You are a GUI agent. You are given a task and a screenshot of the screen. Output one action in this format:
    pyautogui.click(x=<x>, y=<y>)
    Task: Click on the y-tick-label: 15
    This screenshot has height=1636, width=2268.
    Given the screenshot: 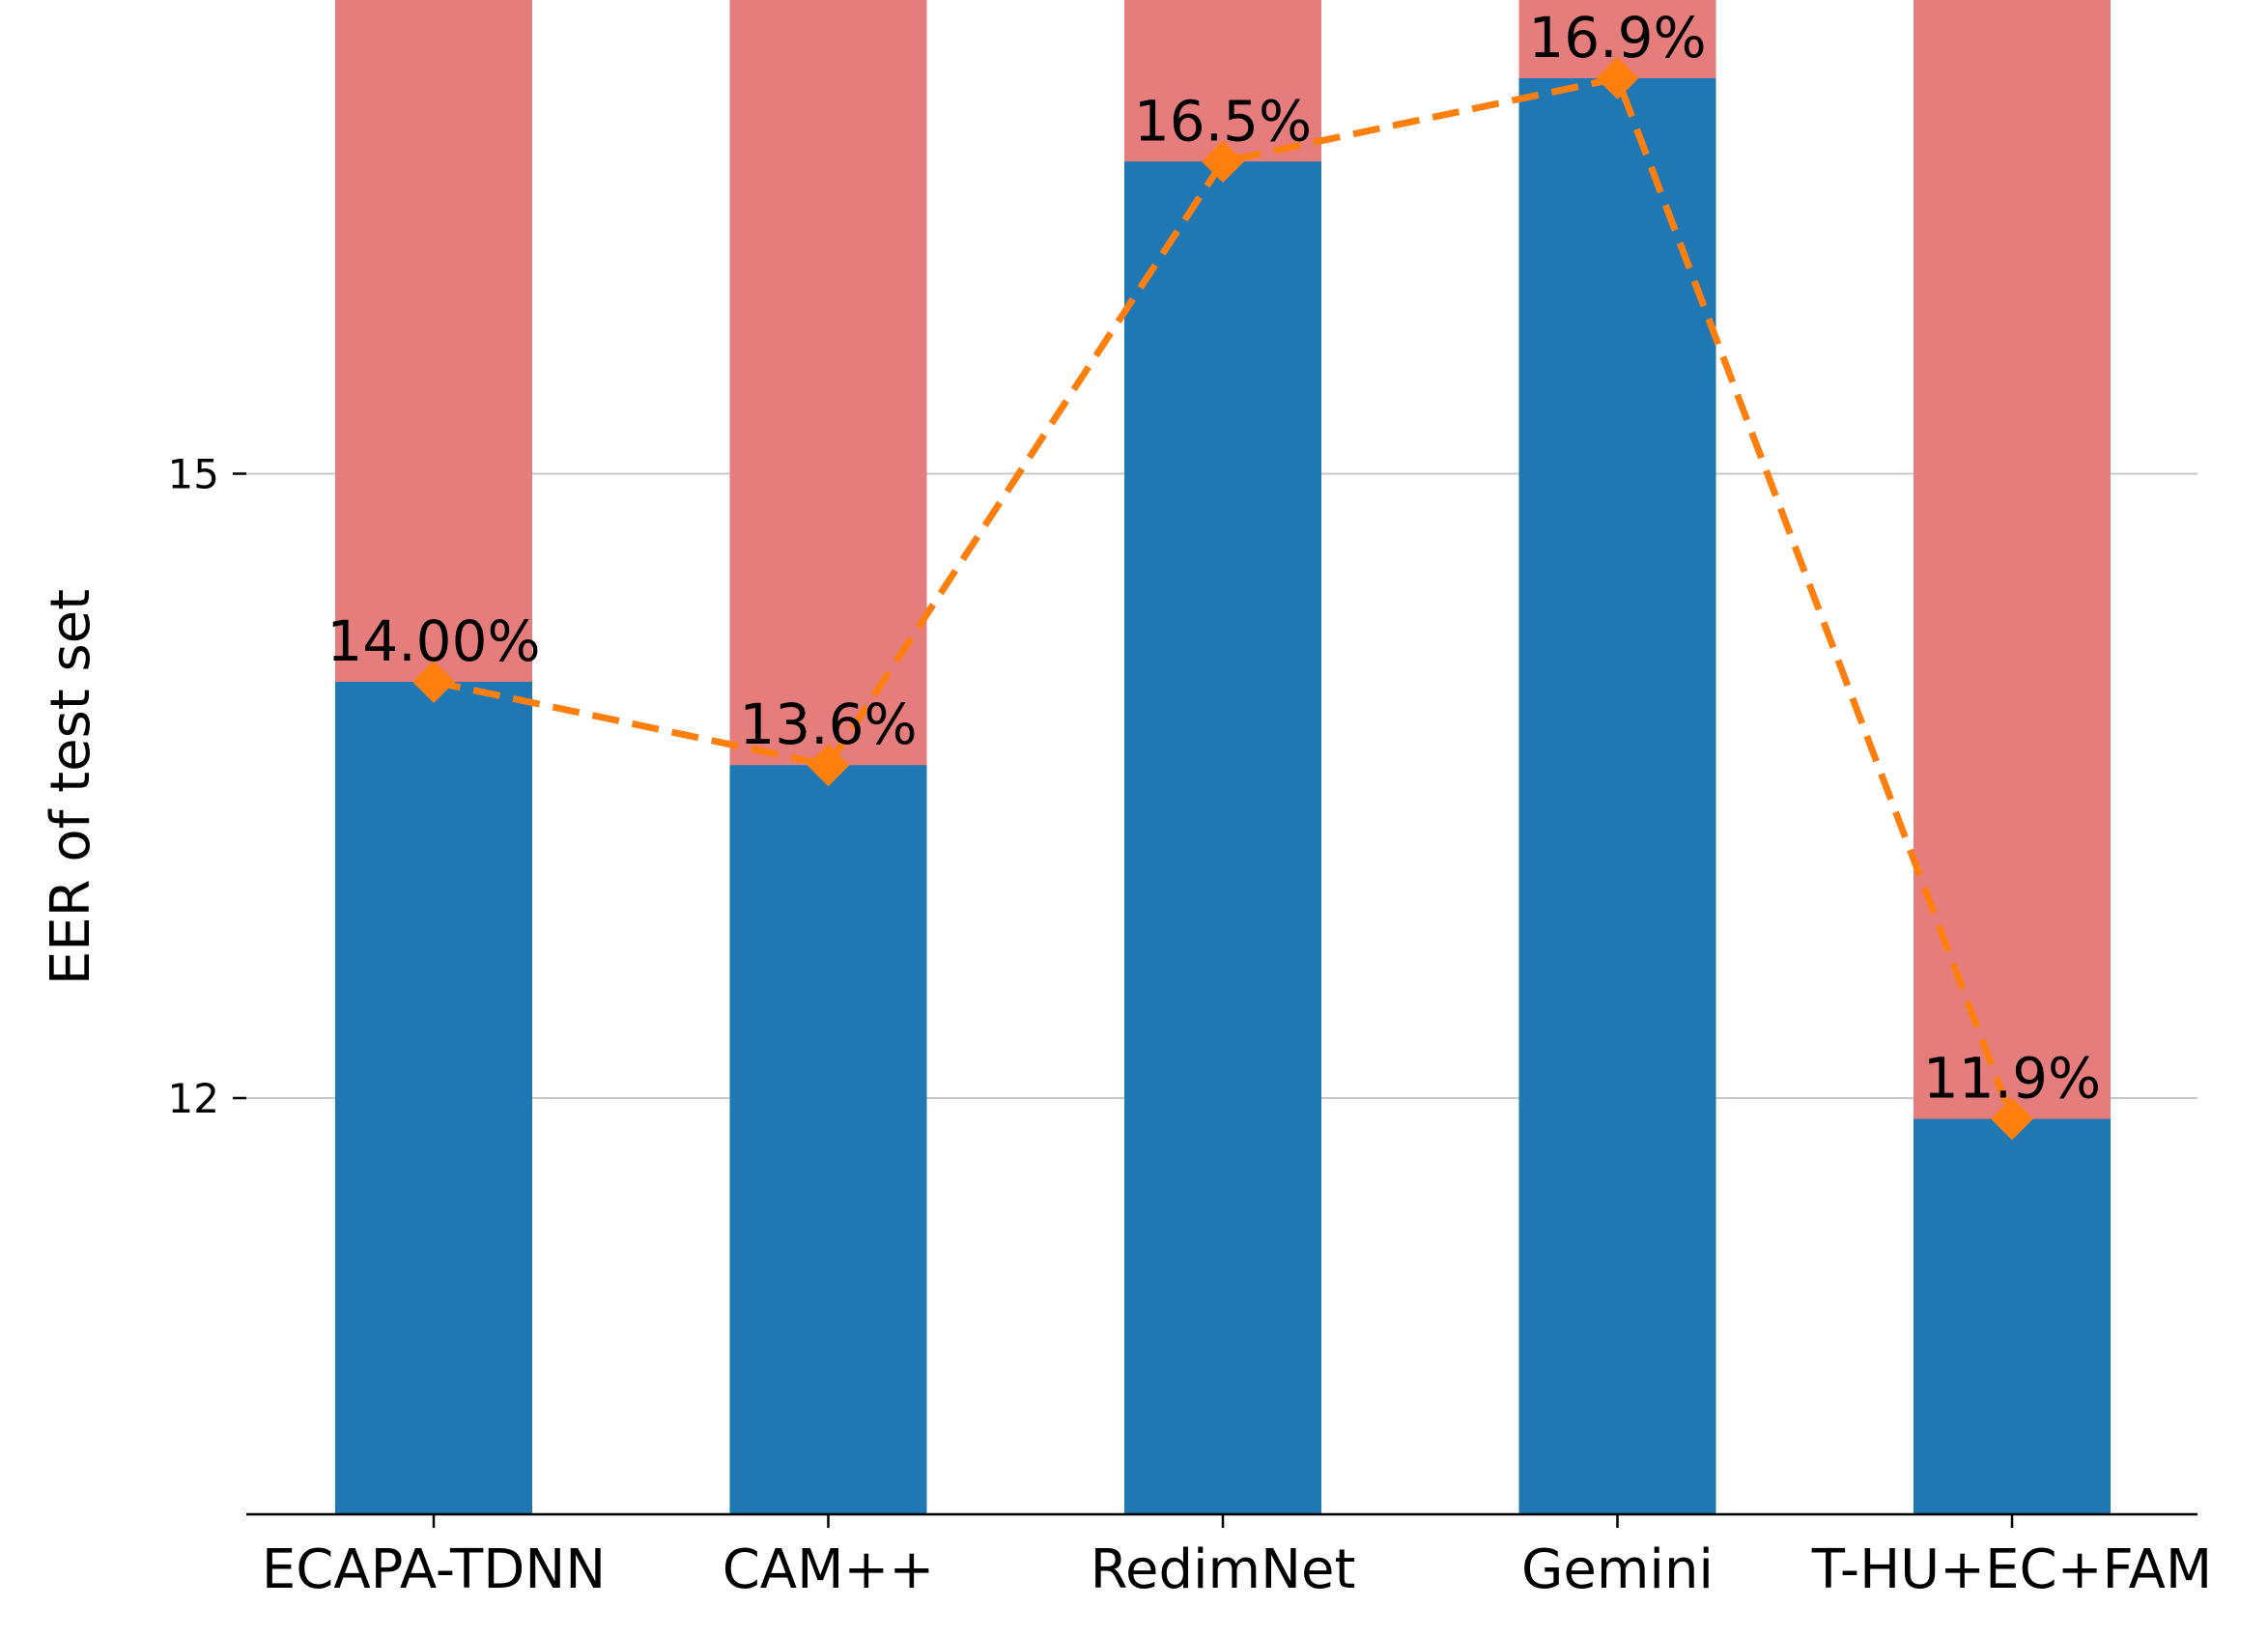 What is the action you would take?
    pyautogui.click(x=193, y=474)
    